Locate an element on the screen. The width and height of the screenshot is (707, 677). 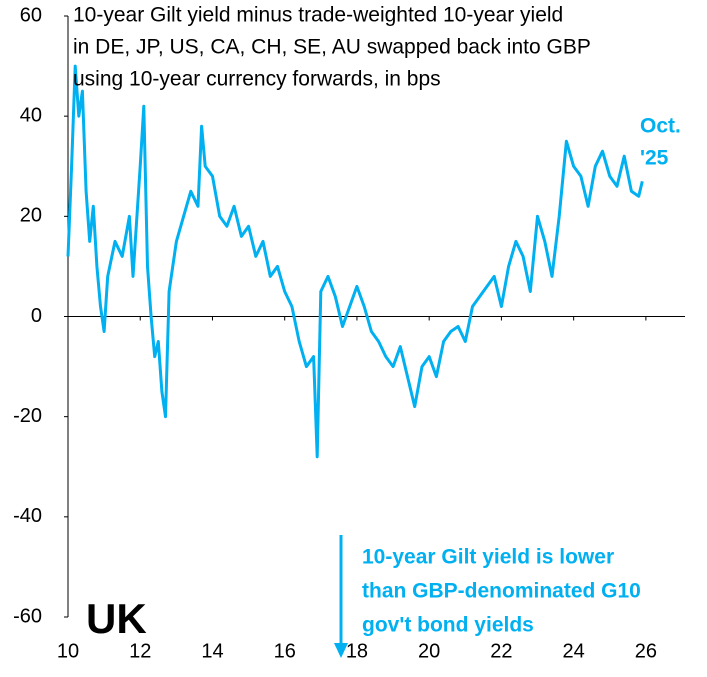
x-tick-label: 18 is located at coordinates (357, 651).